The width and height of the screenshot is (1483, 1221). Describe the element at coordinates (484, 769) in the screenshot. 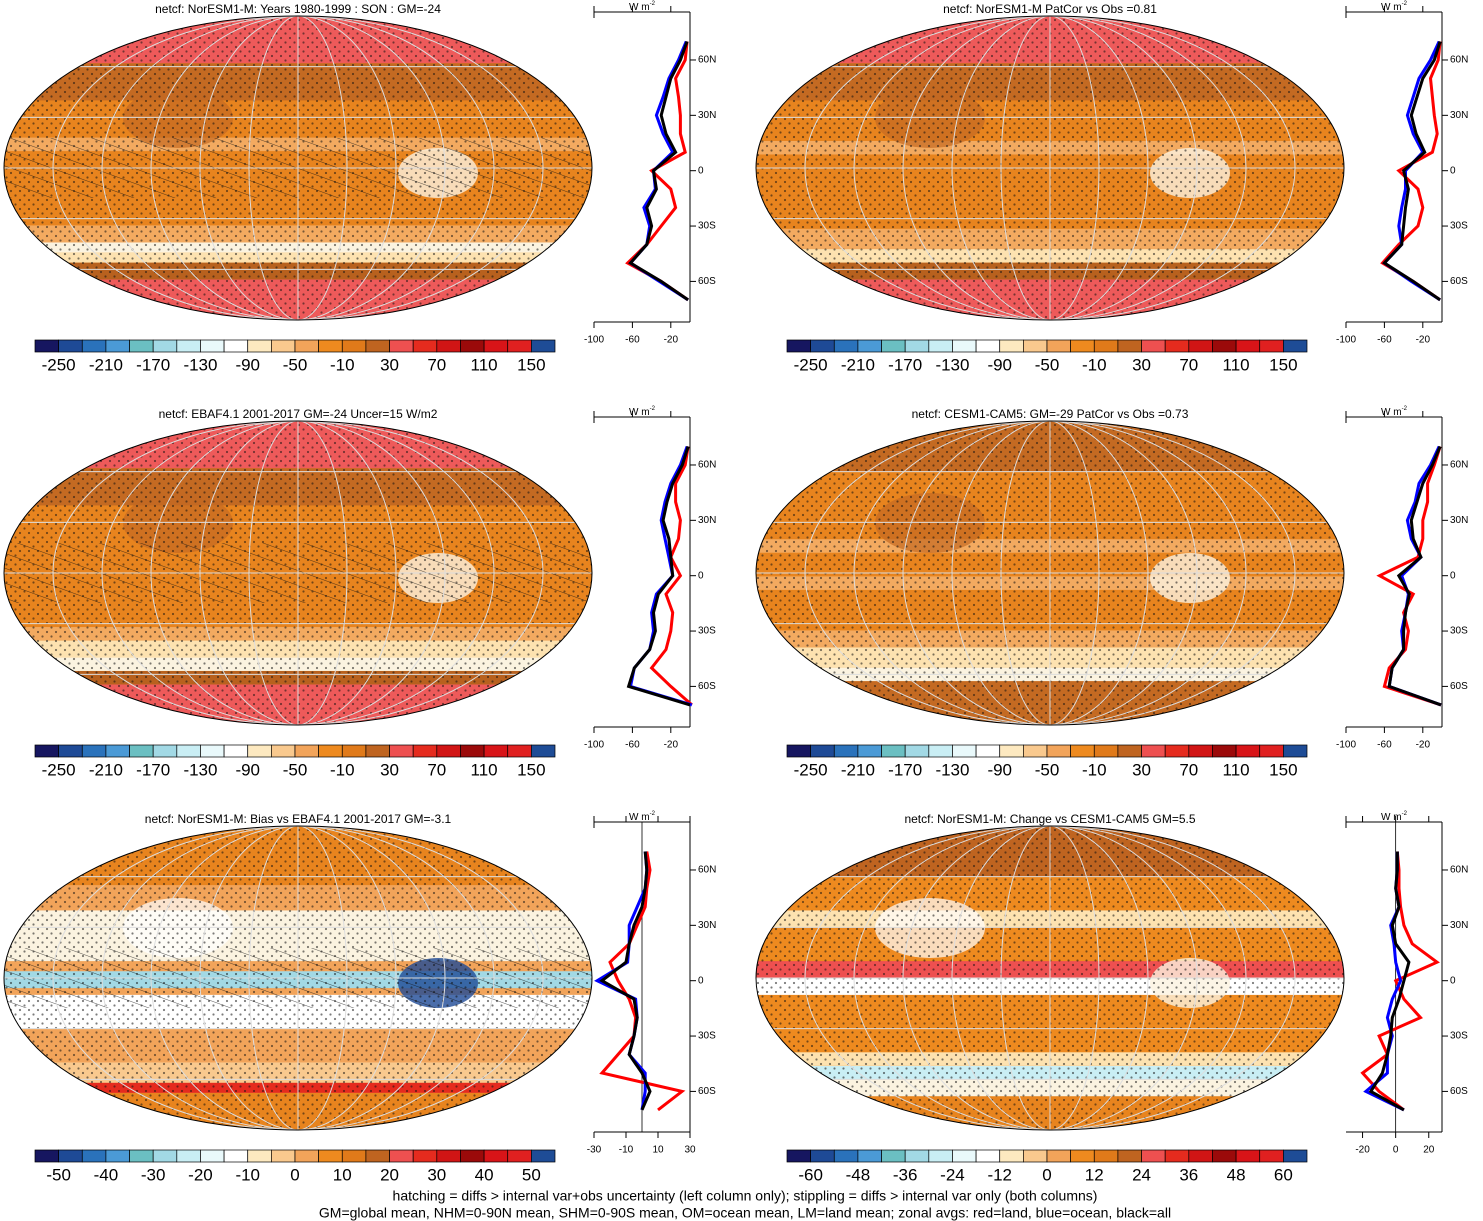

I see `colorbar-label: 110` at that location.